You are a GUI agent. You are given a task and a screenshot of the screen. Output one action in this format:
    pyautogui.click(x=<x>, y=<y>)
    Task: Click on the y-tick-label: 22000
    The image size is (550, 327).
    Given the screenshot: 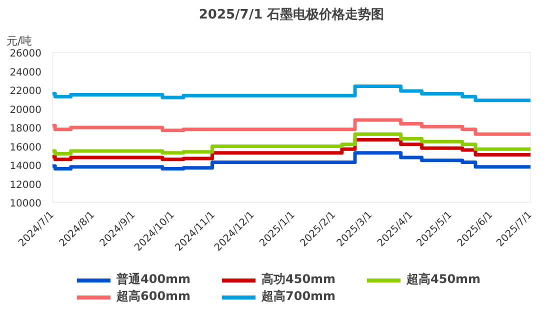 What is the action you would take?
    pyautogui.click(x=26, y=91)
    